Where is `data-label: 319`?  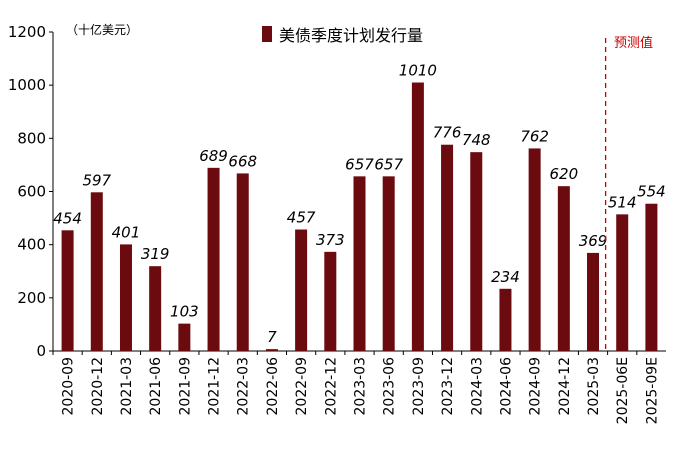
data-label: 319 is located at coordinates (155, 254).